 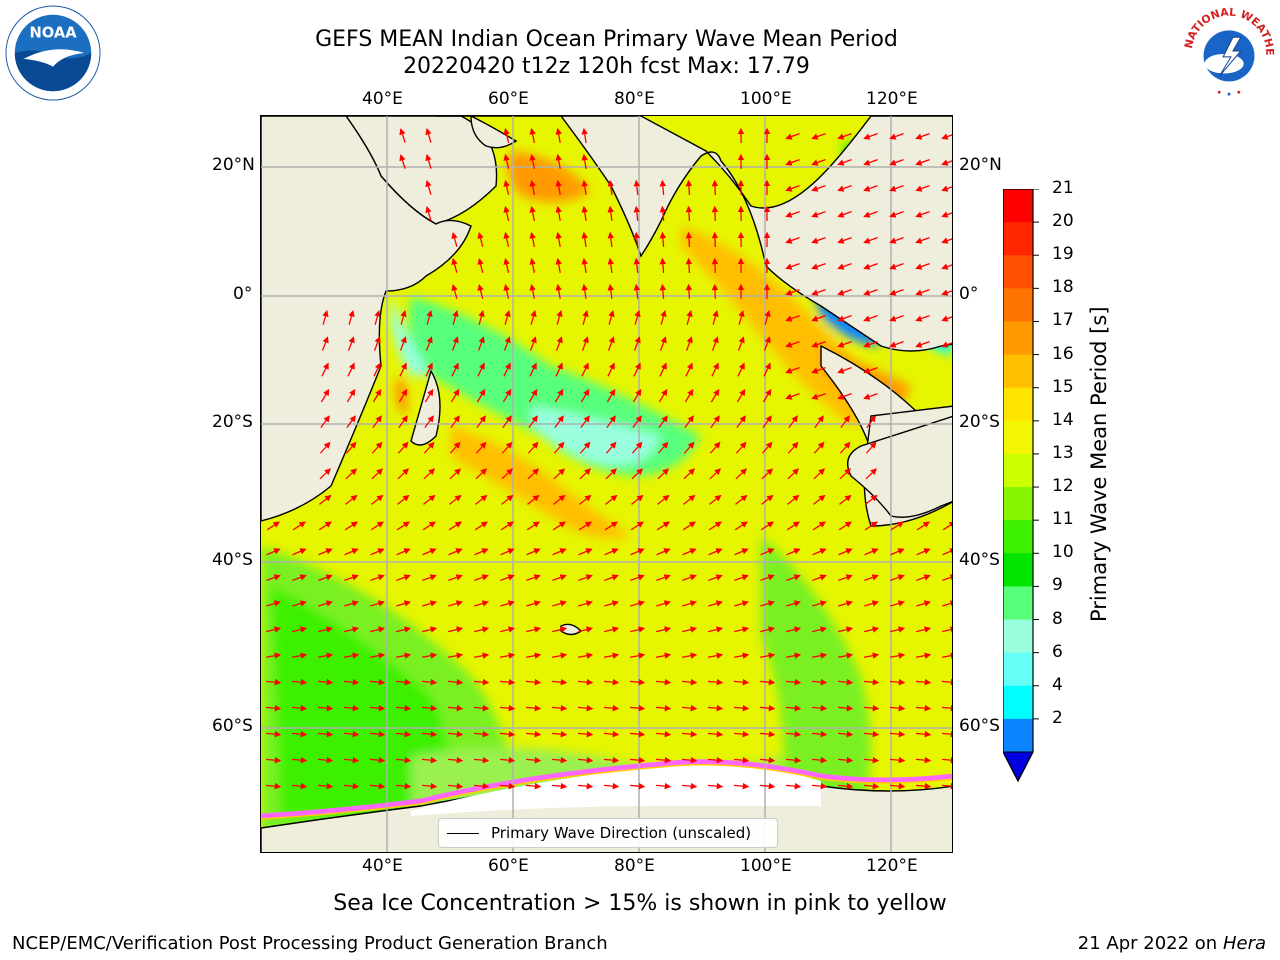 What do you see at coordinates (766, 866) in the screenshot?
I see `lon-tick-bottom: 100°E` at bounding box center [766, 866].